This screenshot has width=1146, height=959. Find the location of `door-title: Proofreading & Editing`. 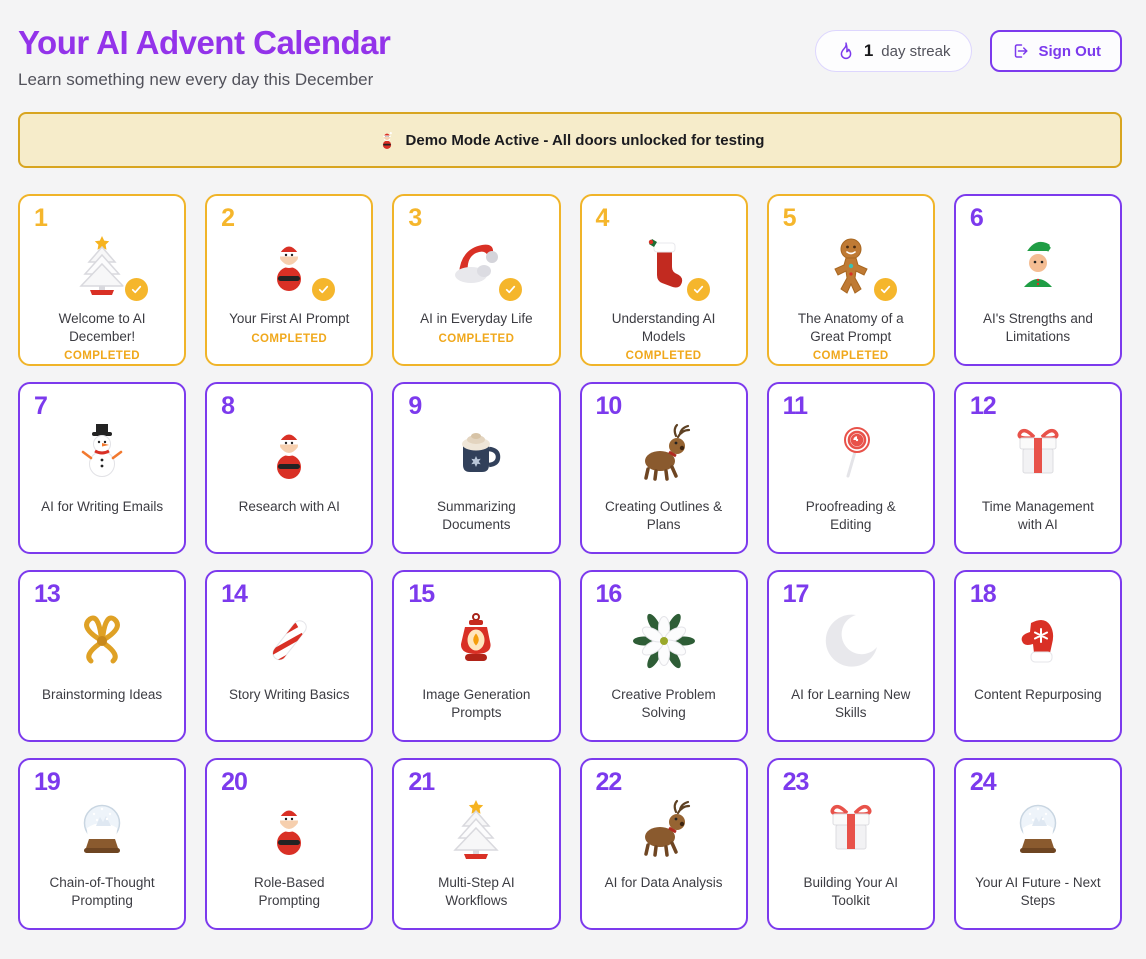

door-title: Proofreading & Editing is located at coordinates (850, 515).